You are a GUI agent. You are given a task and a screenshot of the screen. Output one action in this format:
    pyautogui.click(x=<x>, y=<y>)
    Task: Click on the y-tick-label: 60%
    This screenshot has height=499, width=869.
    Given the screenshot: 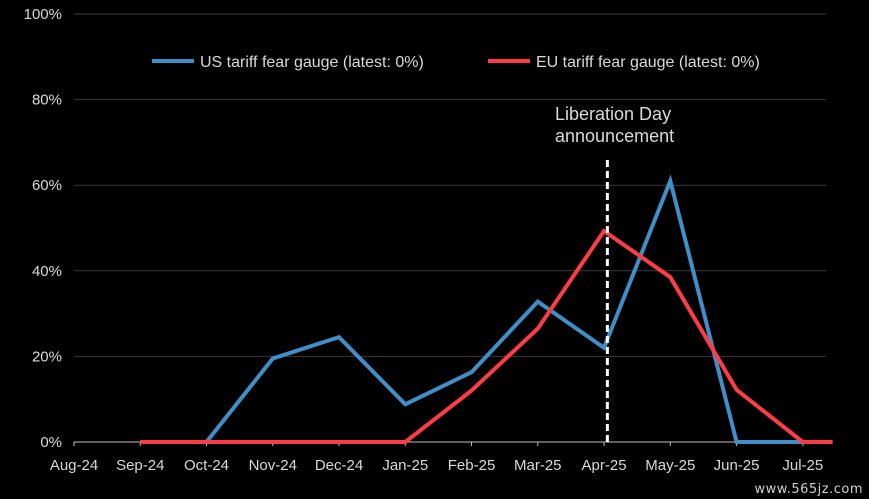 What is the action you would take?
    pyautogui.click(x=47, y=185)
    